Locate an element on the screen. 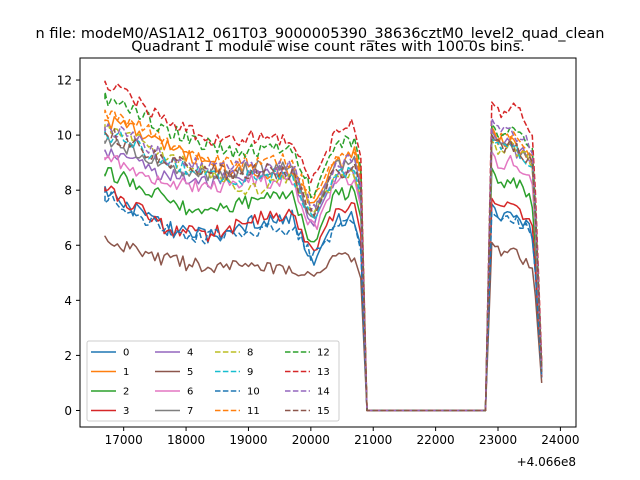  x-tick-label: 23000 is located at coordinates (498, 440).